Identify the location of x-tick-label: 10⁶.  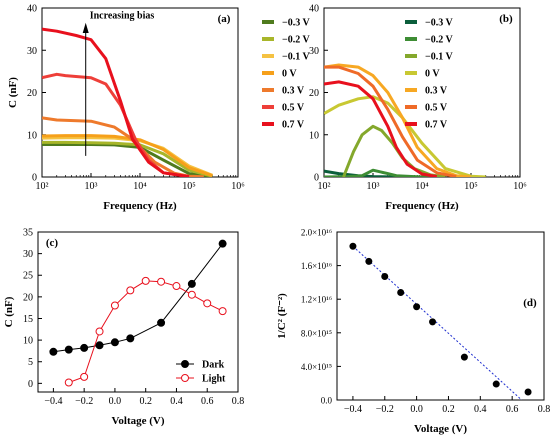
(520, 186).